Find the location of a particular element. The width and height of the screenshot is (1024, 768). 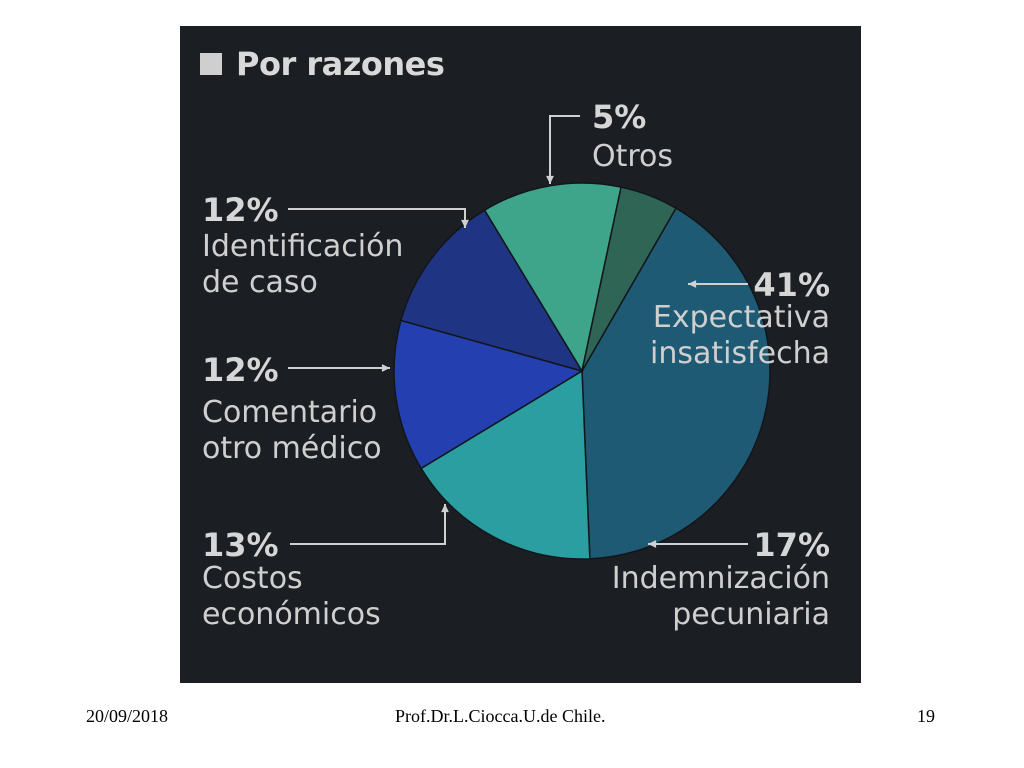

slice-category-label: otro médico is located at coordinates (292, 448).